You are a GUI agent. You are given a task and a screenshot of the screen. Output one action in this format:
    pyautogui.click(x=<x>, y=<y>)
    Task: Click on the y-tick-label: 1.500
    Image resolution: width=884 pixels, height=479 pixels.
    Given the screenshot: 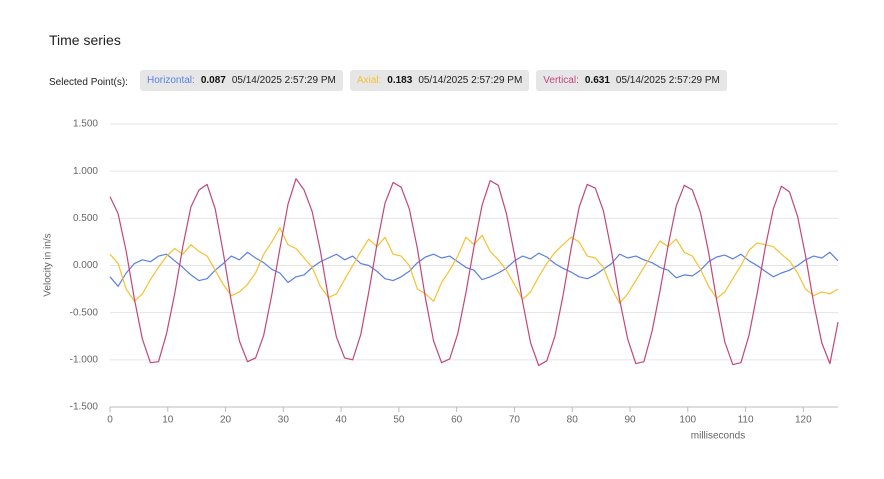 What is the action you would take?
    pyautogui.click(x=85, y=124)
    